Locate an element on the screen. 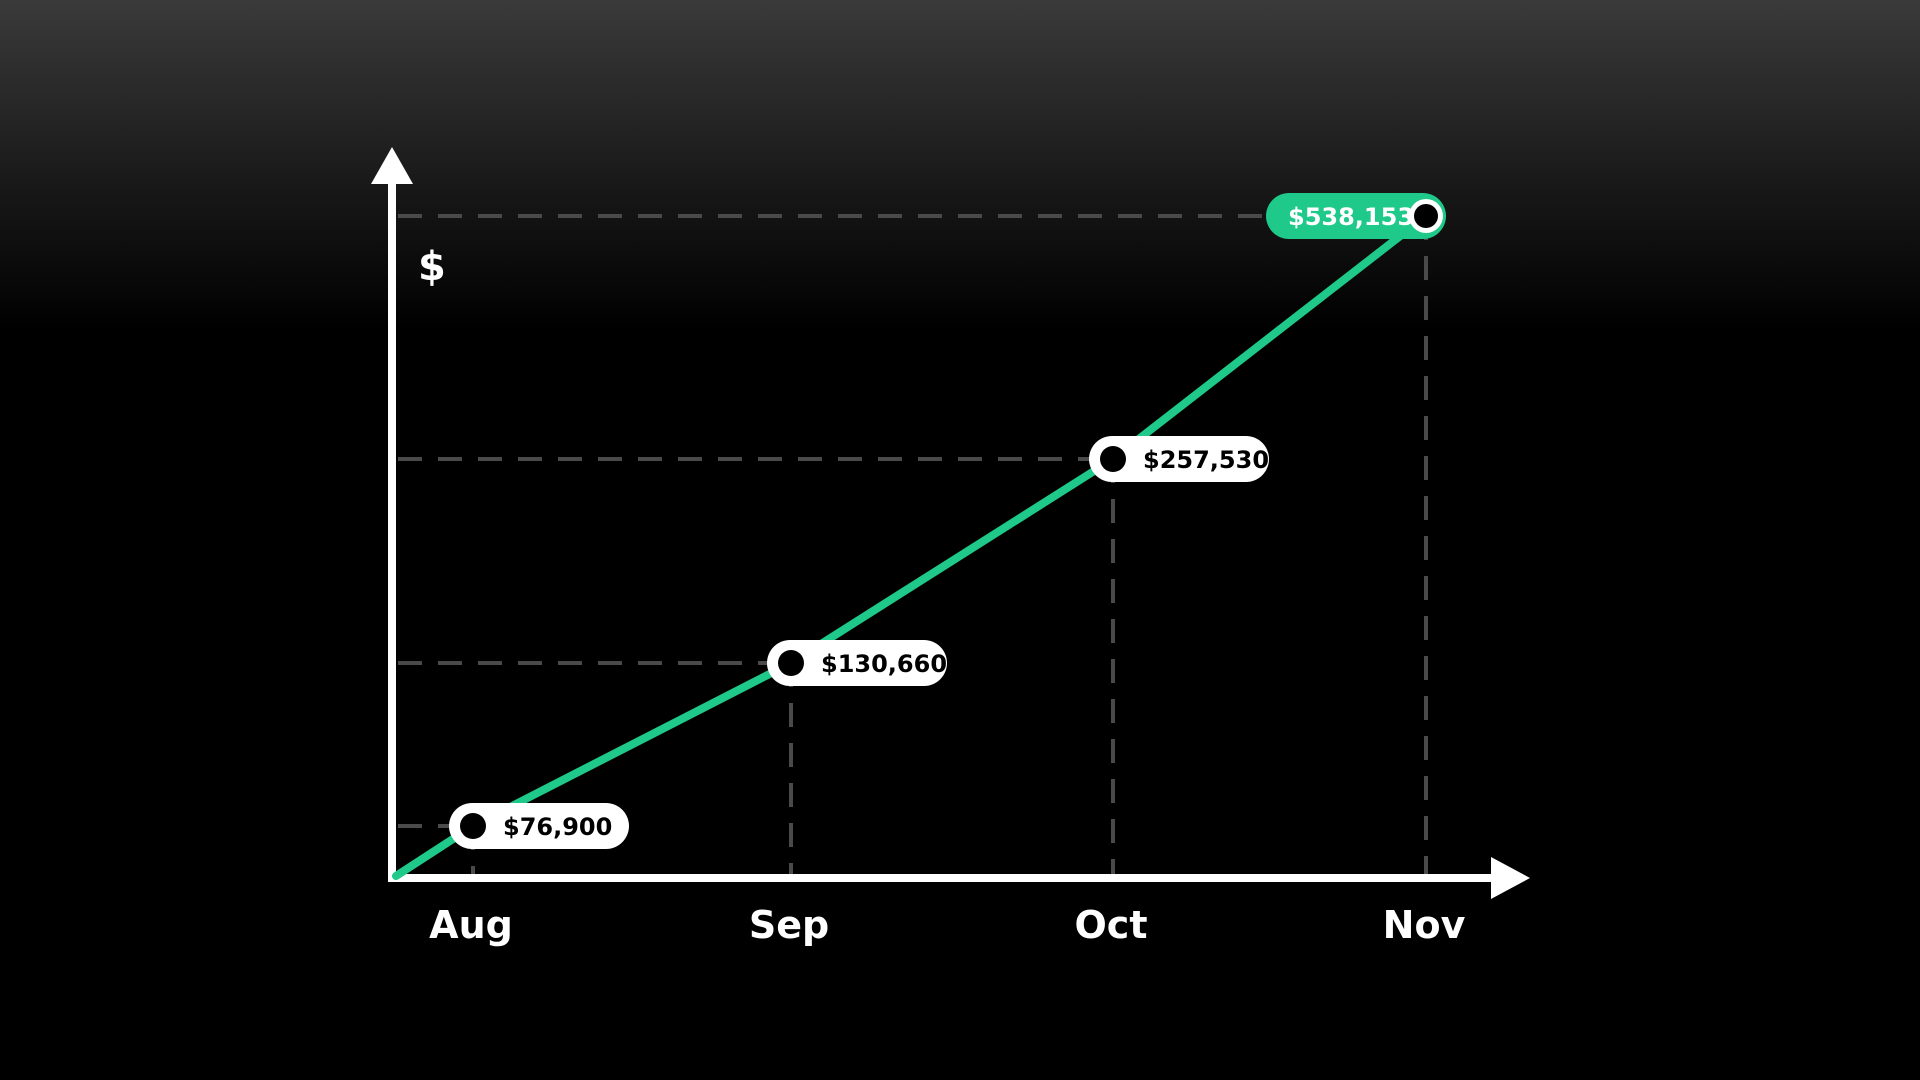  data-label-nov: $538,153 is located at coordinates (1356, 216).